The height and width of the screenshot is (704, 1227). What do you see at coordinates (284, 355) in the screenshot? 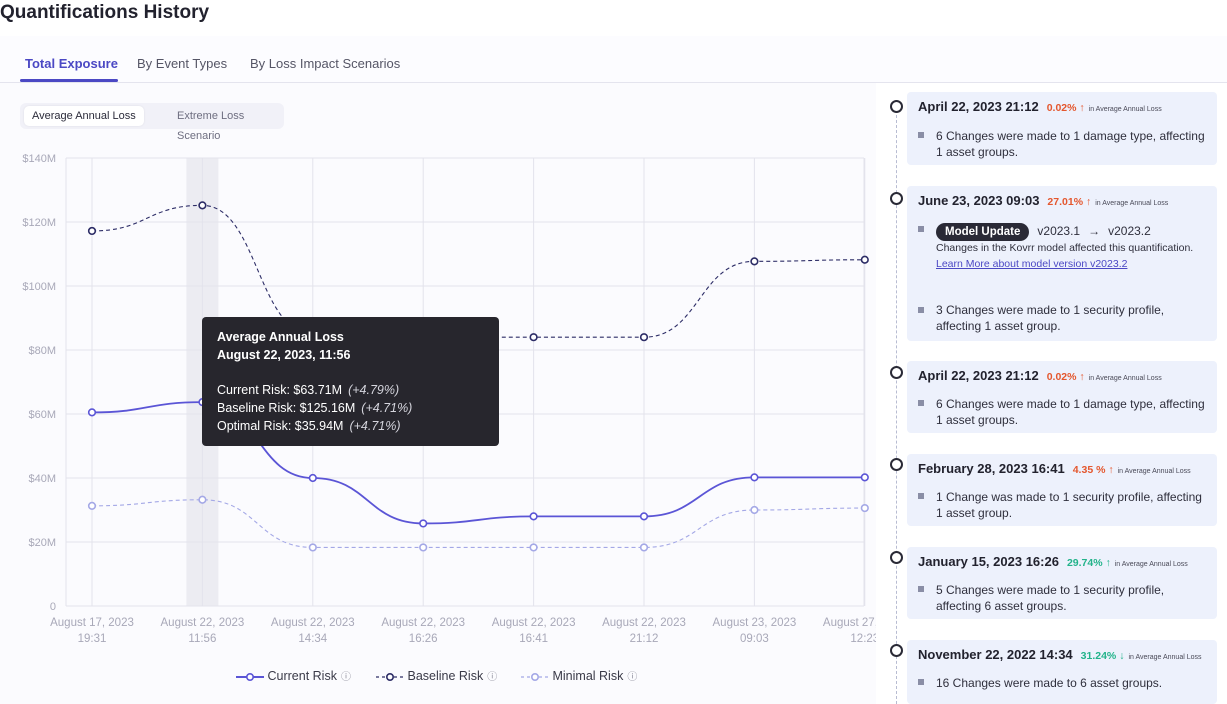
I see `tooltip-date: August 22, 2023, 11:56` at bounding box center [284, 355].